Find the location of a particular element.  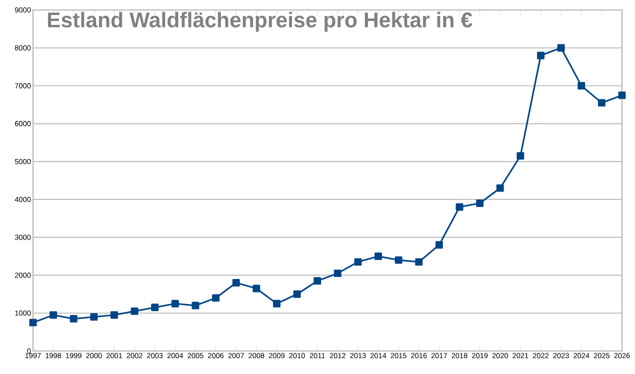

chart-title: Estland Waldflächenpreise pro Hektar in € is located at coordinates (260, 22).